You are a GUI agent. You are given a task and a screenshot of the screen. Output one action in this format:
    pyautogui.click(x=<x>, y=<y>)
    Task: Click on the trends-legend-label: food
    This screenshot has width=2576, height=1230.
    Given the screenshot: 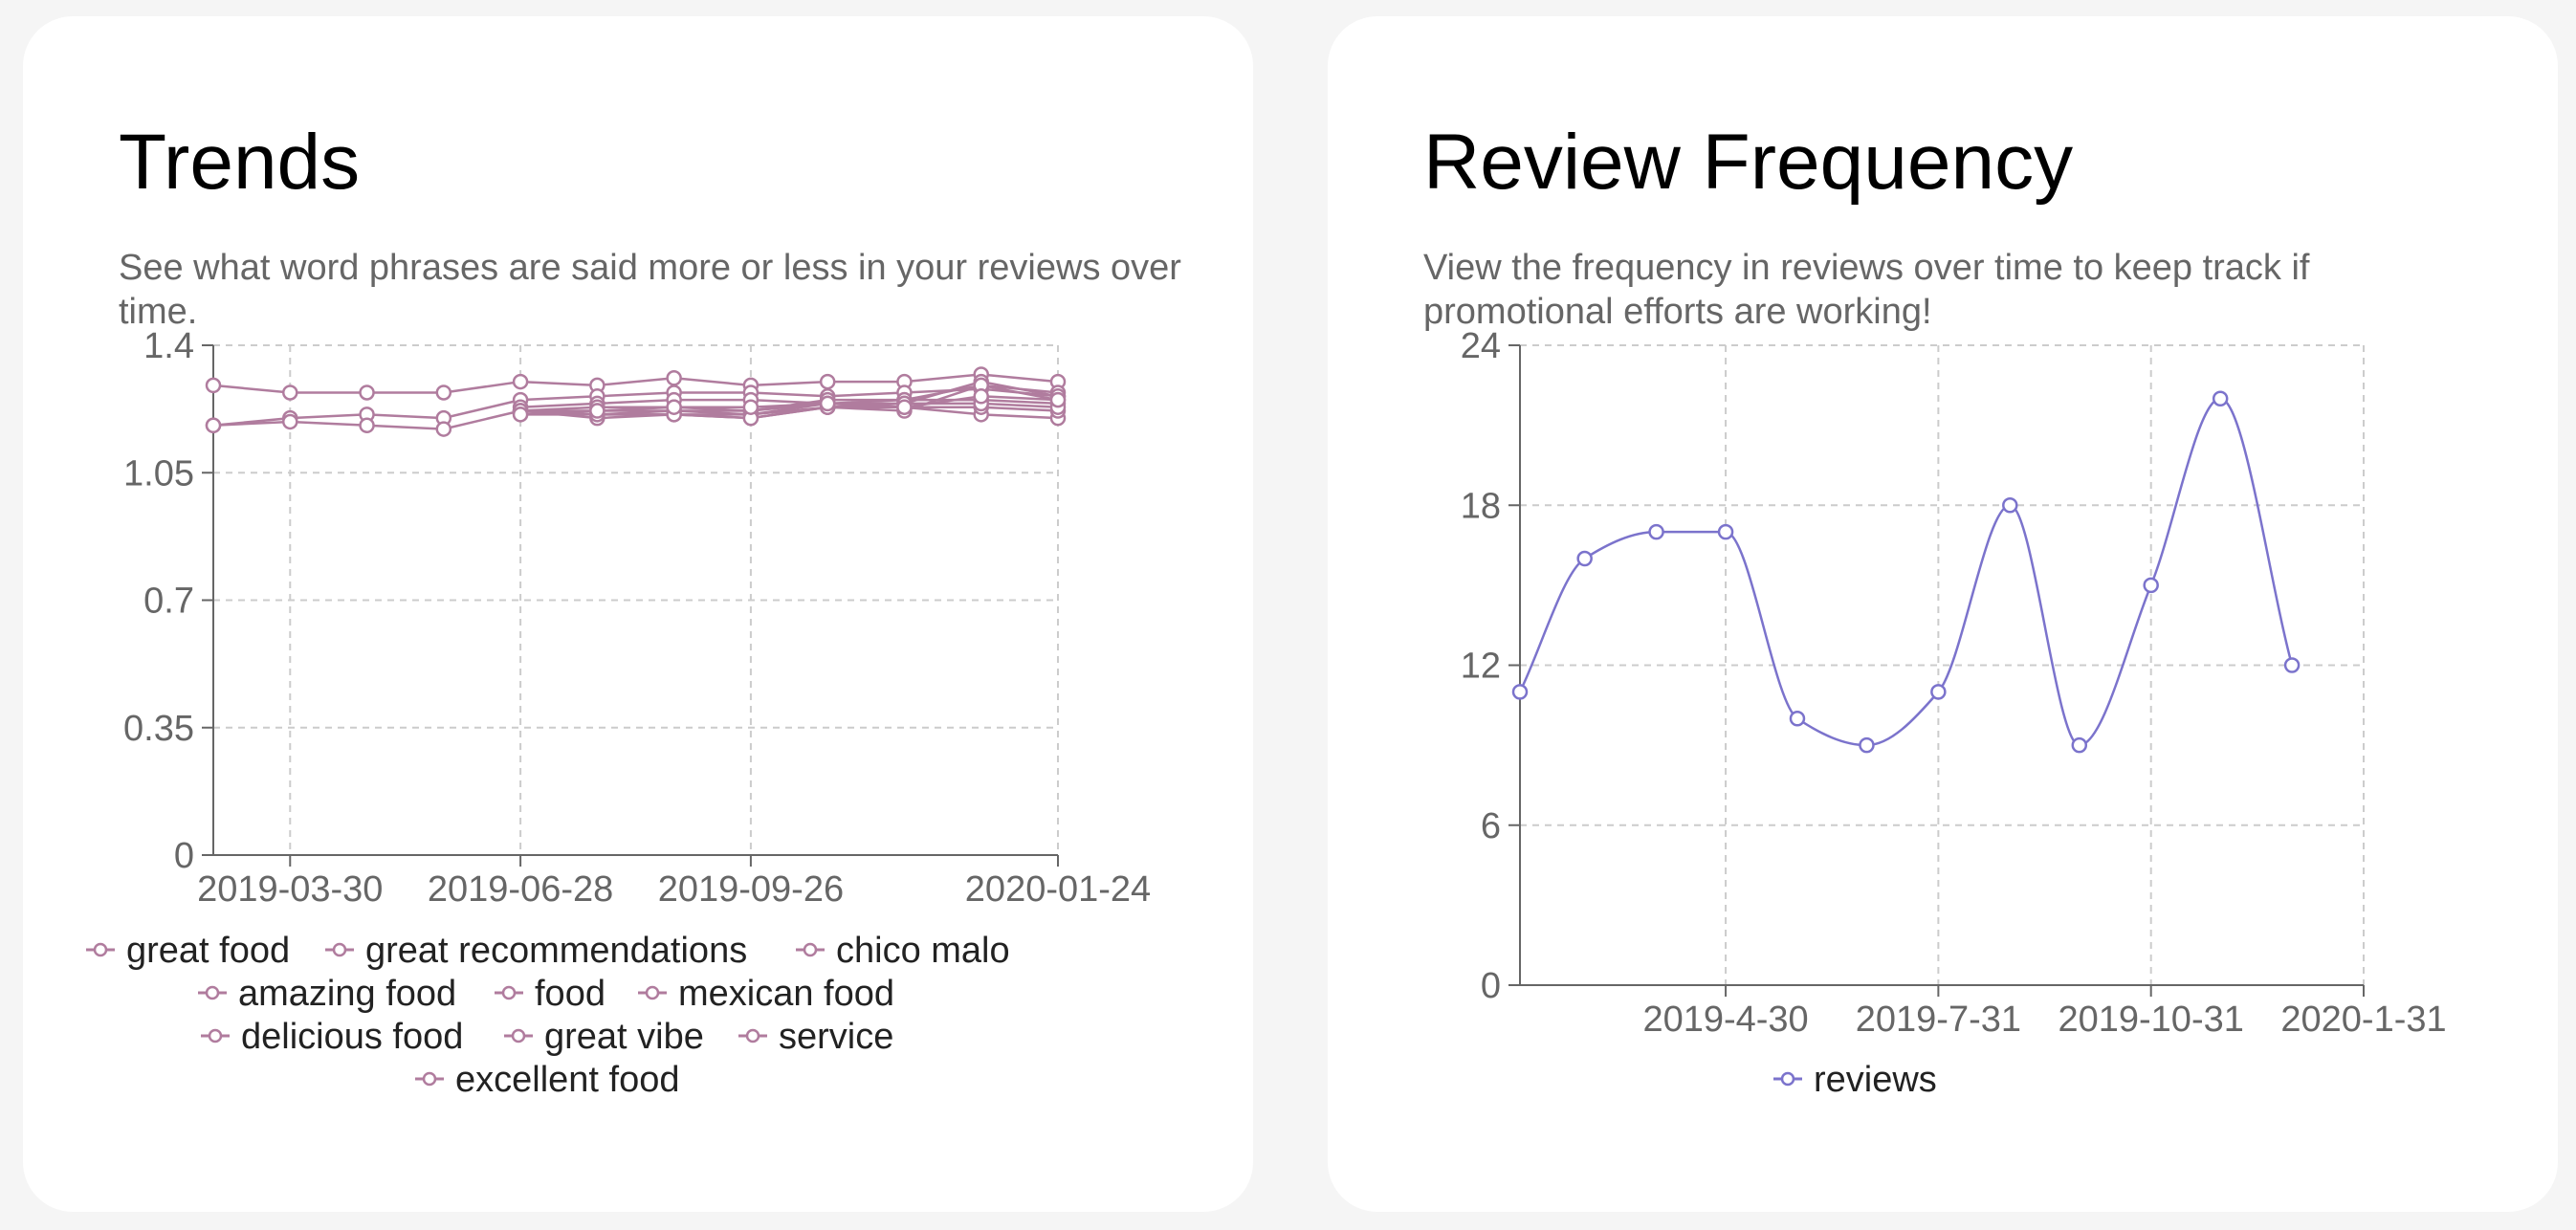 What is the action you would take?
    pyautogui.click(x=570, y=994)
    